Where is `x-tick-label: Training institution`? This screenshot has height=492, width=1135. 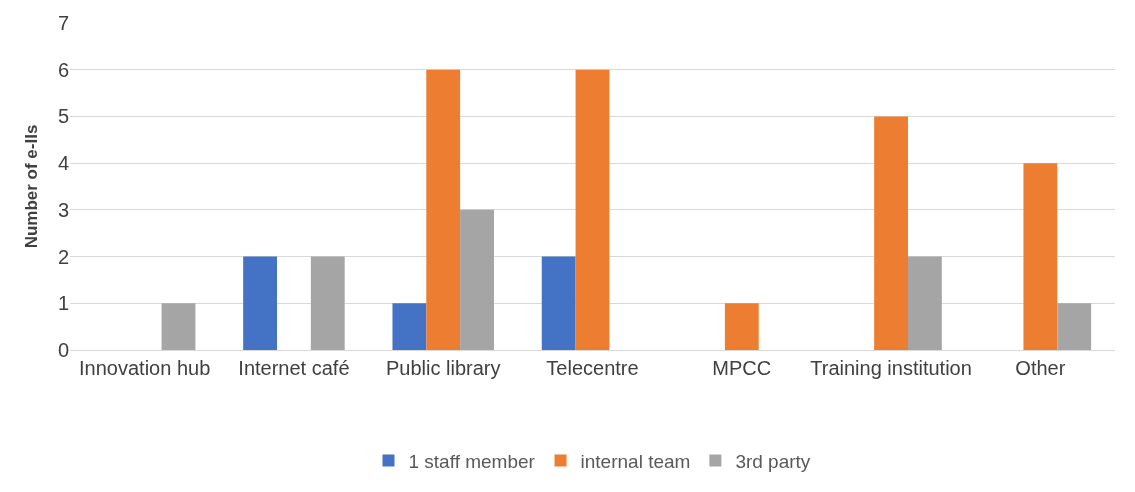 x-tick-label: Training institution is located at coordinates (891, 368).